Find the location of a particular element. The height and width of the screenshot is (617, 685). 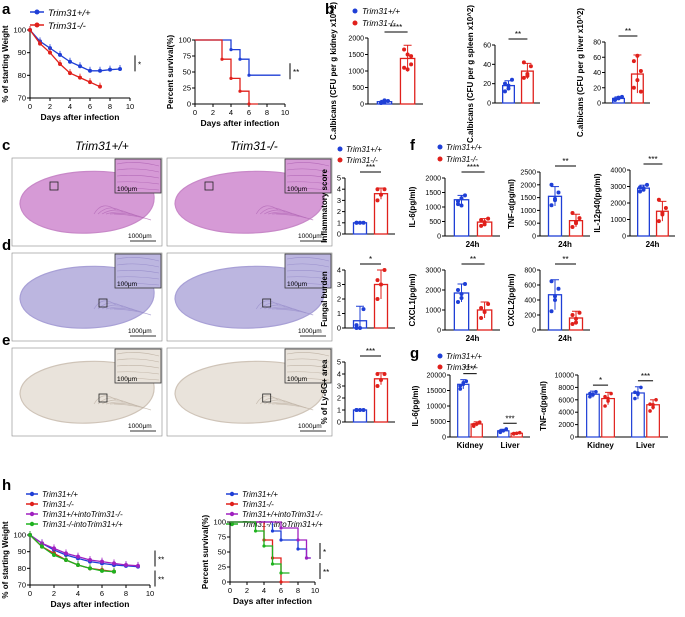

legend-g-ko: Trim31-/- is located at coordinates (462, 367).